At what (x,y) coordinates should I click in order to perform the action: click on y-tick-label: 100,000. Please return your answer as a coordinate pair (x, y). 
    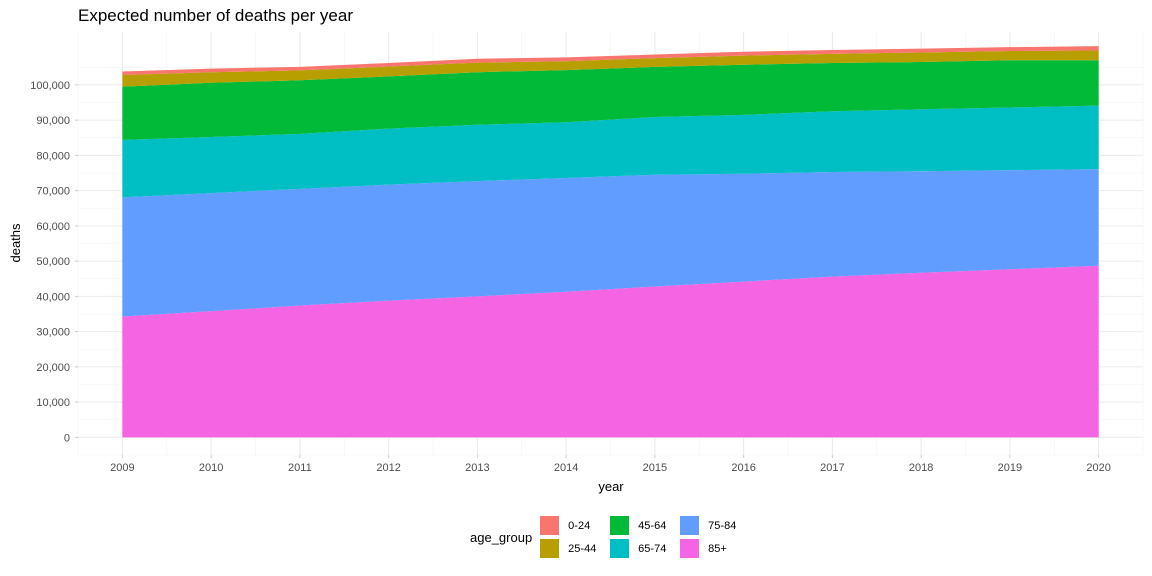
    Looking at the image, I should click on (50, 86).